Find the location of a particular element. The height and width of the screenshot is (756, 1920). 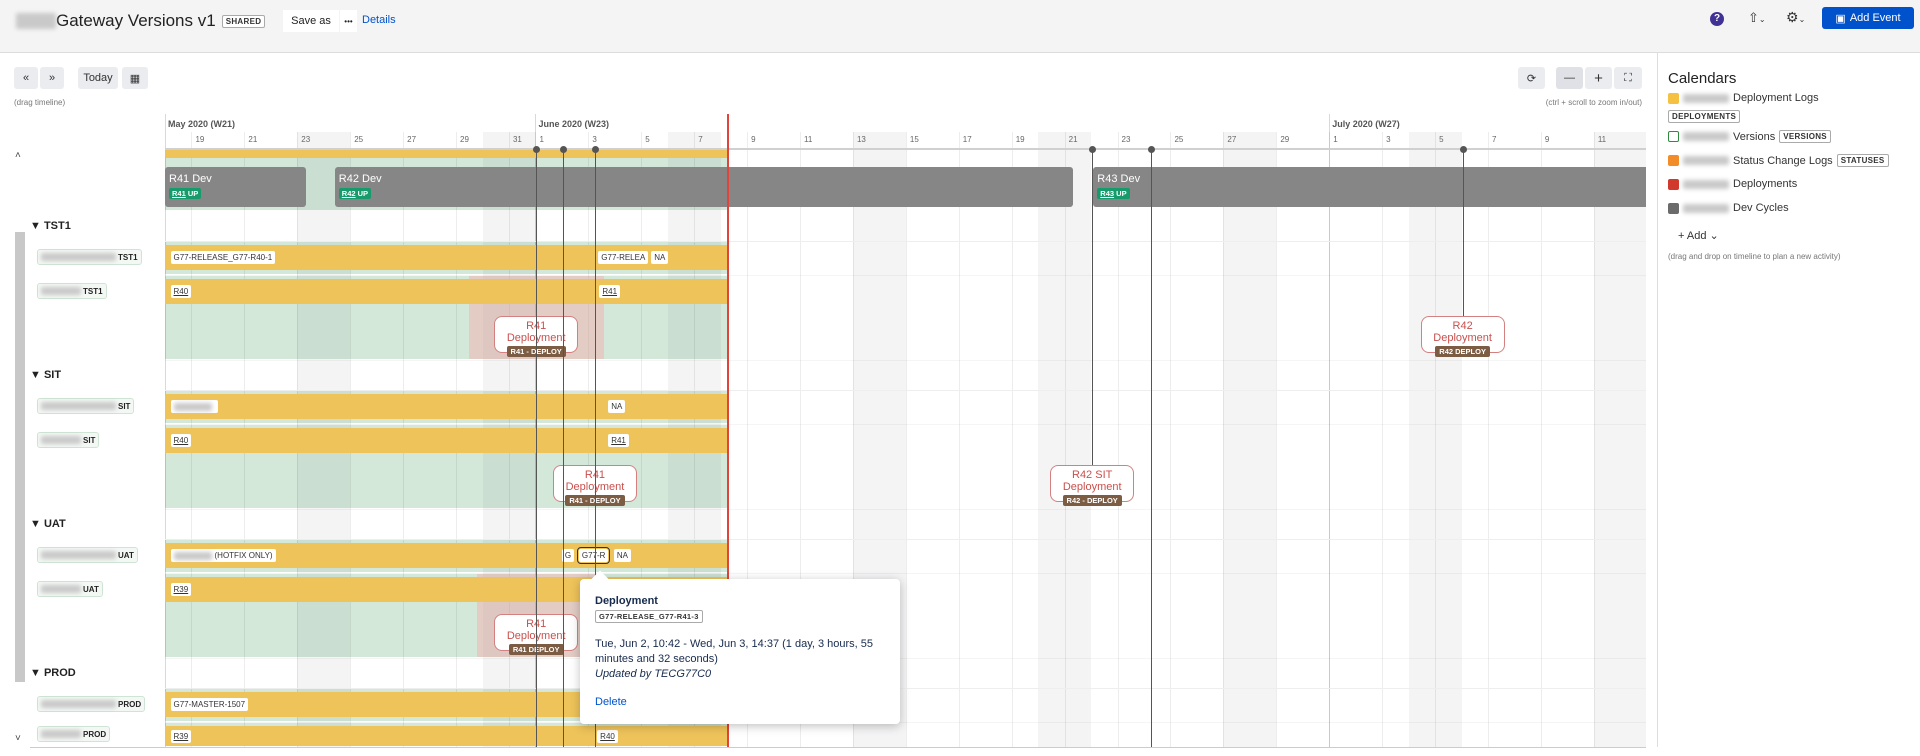

dev-cycle-bar: R43 Dev R43 UP is located at coordinates (1369, 187).